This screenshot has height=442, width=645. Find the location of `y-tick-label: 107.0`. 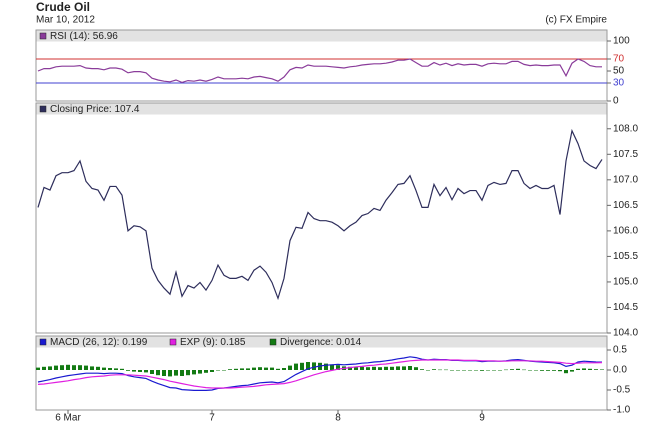

y-tick-label: 107.0 is located at coordinates (625, 179).